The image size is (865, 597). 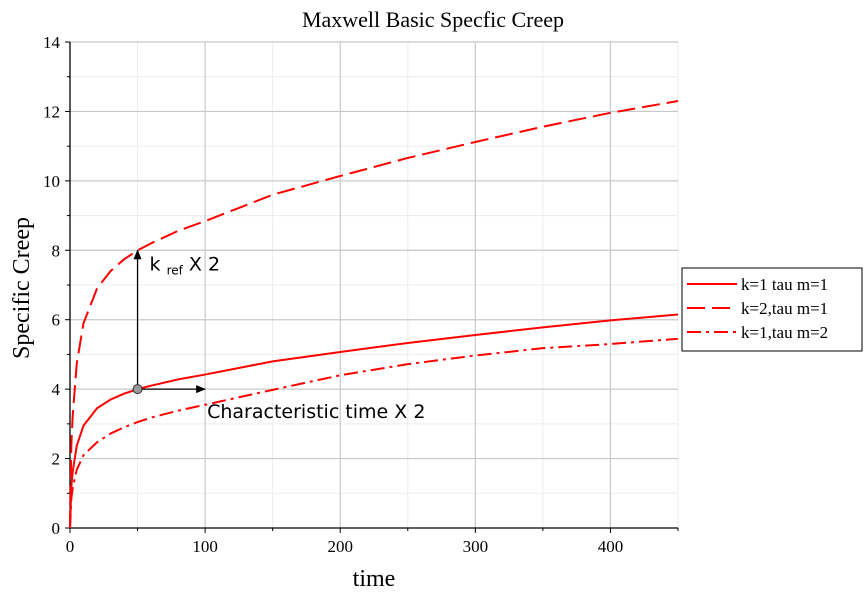 I want to click on x-axis-label: time, so click(x=374, y=579).